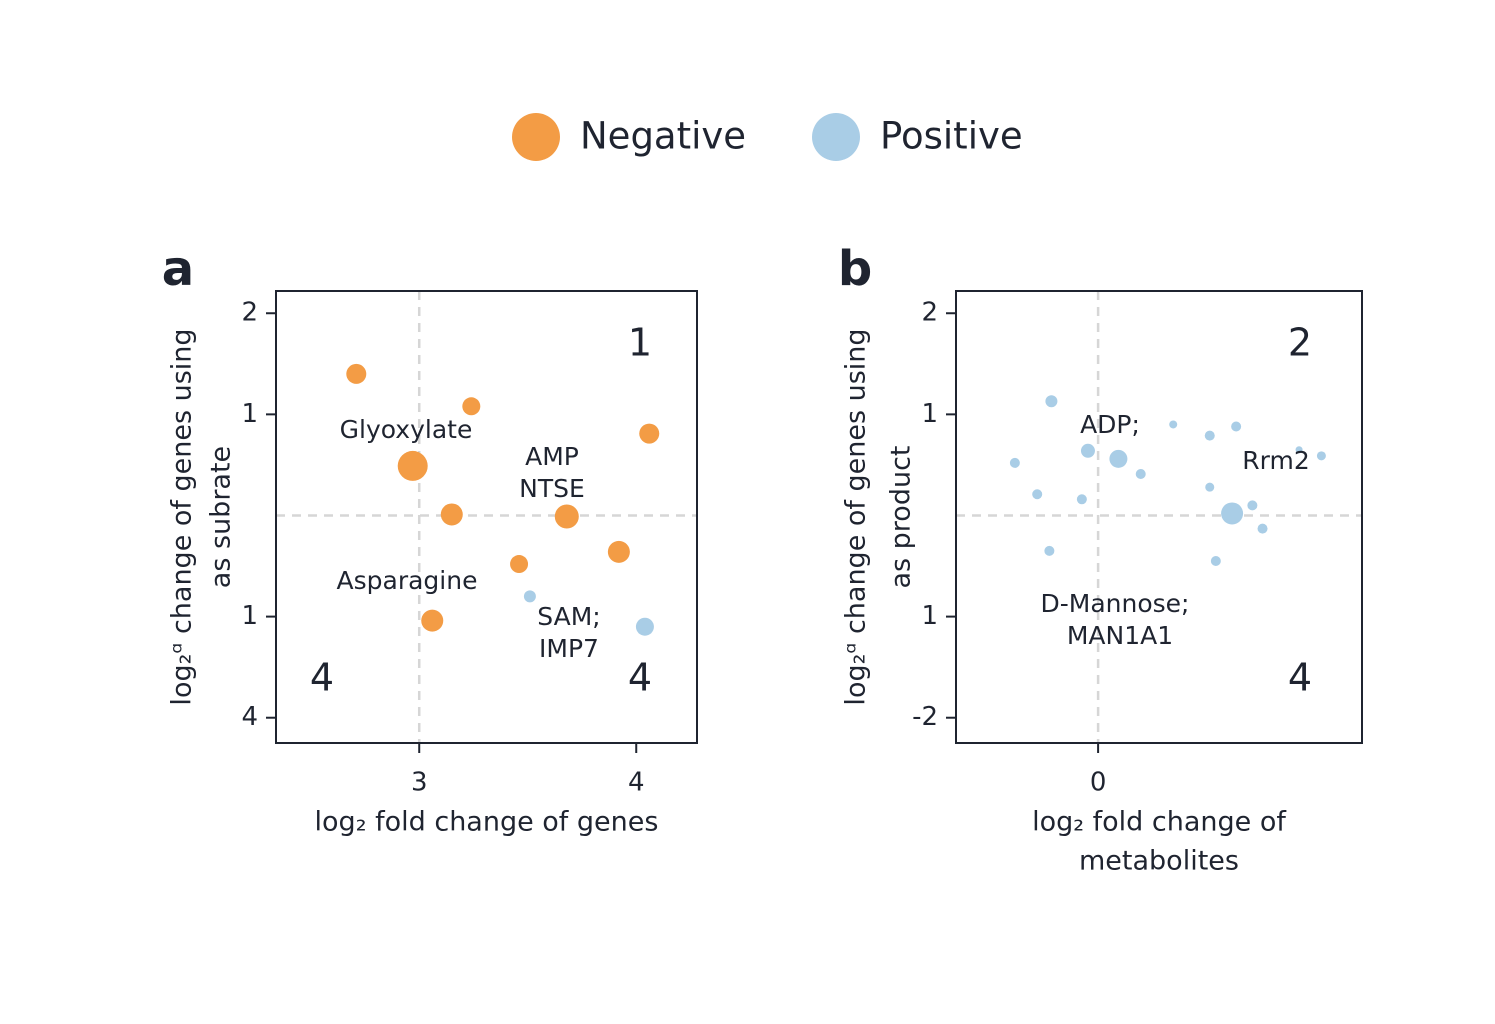 This screenshot has width=1495, height=1024. Describe the element at coordinates (406, 429) in the screenshot. I see `annotation: Glyoxylate` at that location.